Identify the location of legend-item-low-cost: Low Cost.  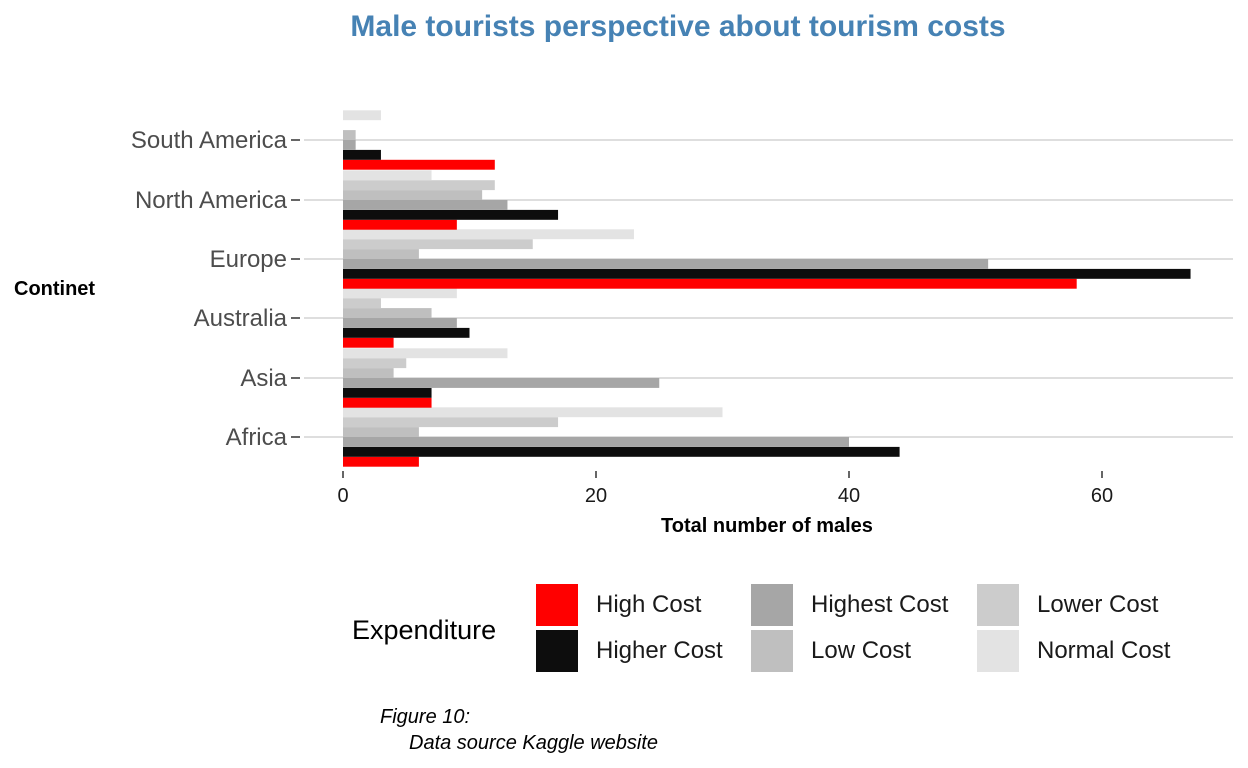
(831, 651).